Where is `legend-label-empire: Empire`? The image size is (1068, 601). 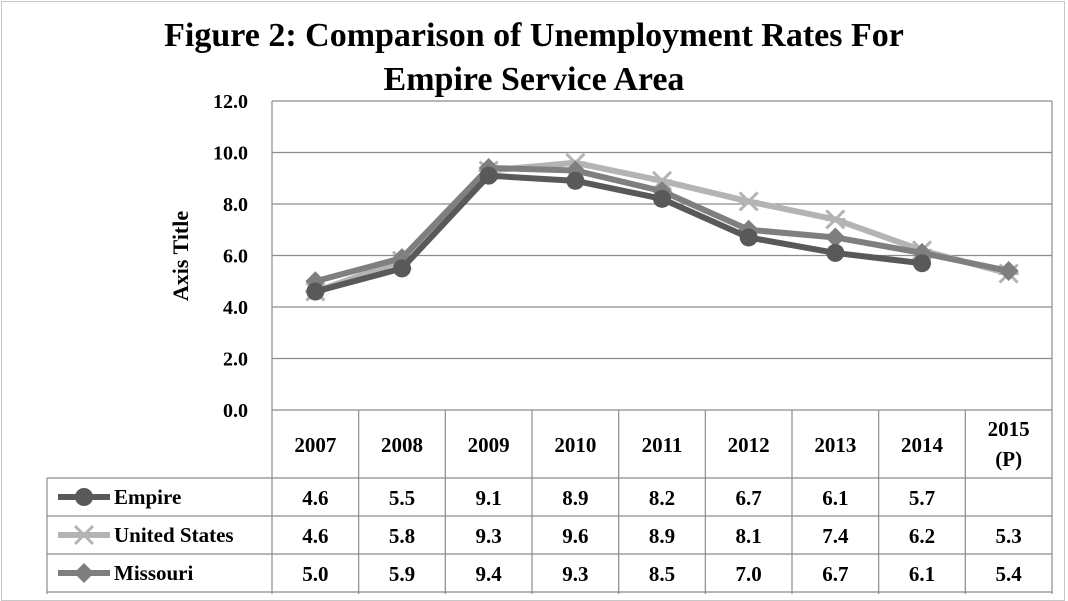
legend-label-empire: Empire is located at coordinates (147, 497).